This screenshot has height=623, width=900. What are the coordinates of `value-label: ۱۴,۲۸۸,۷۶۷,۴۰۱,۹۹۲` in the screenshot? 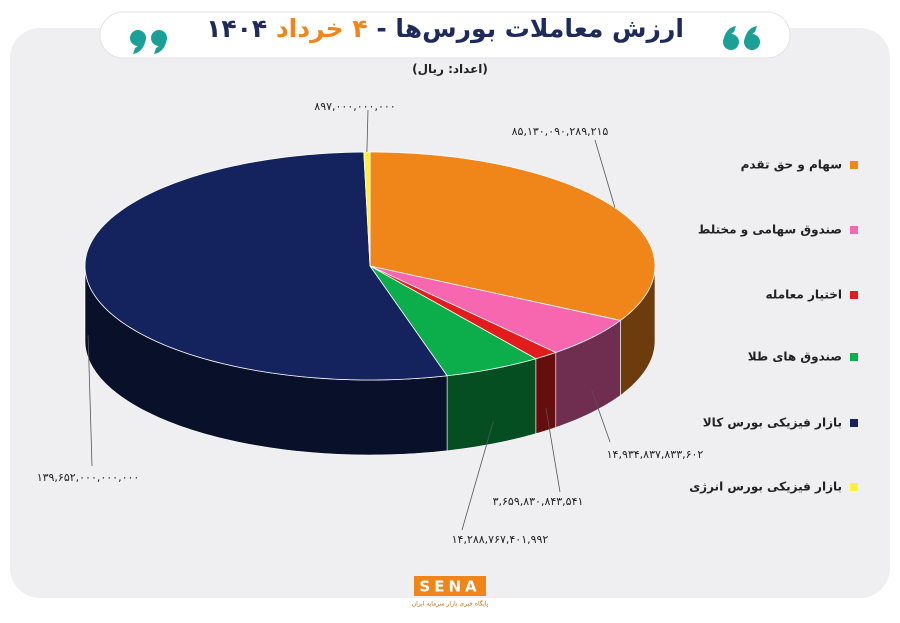 It's located at (500, 539).